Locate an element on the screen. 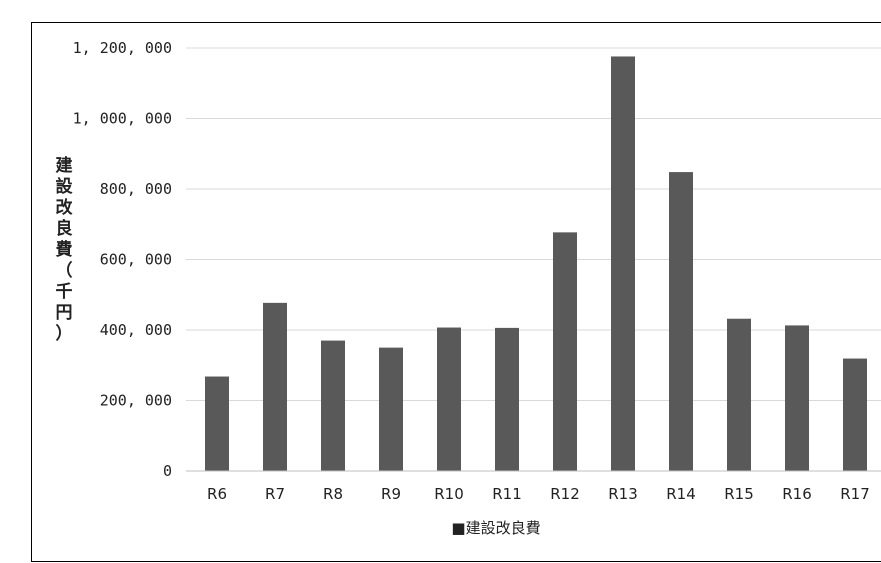 The image size is (881, 563). x-tick-label: R11 is located at coordinates (507, 494).